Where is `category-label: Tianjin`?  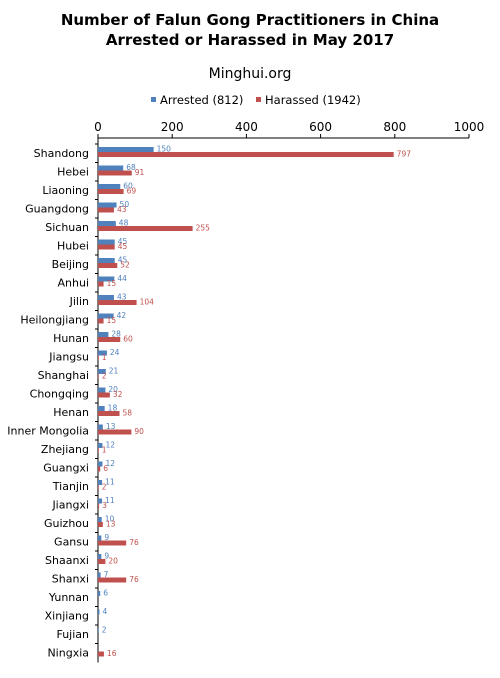 category-label: Tianjin is located at coordinates (70, 486).